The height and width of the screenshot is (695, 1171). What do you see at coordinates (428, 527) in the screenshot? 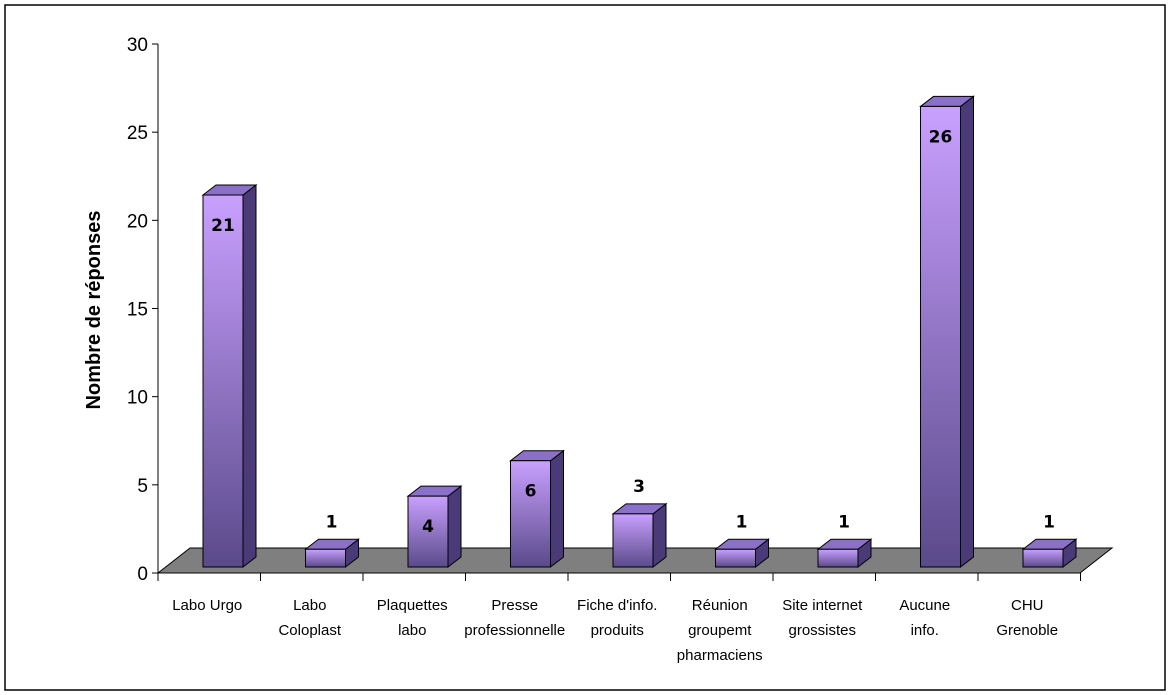
I see `data-label: 4` at bounding box center [428, 527].